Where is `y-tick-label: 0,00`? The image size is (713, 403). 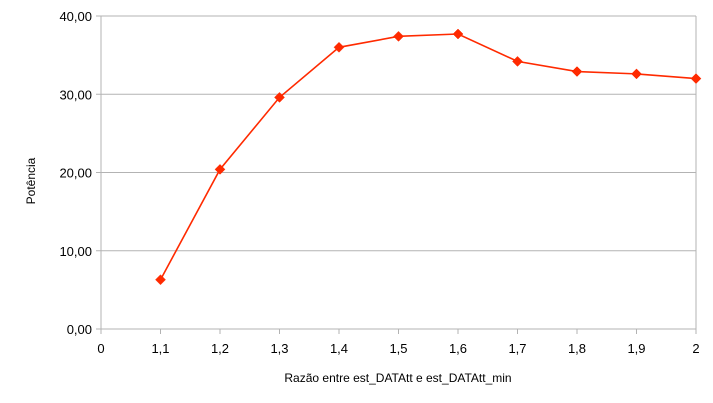
y-tick-label: 0,00 is located at coordinates (79, 329).